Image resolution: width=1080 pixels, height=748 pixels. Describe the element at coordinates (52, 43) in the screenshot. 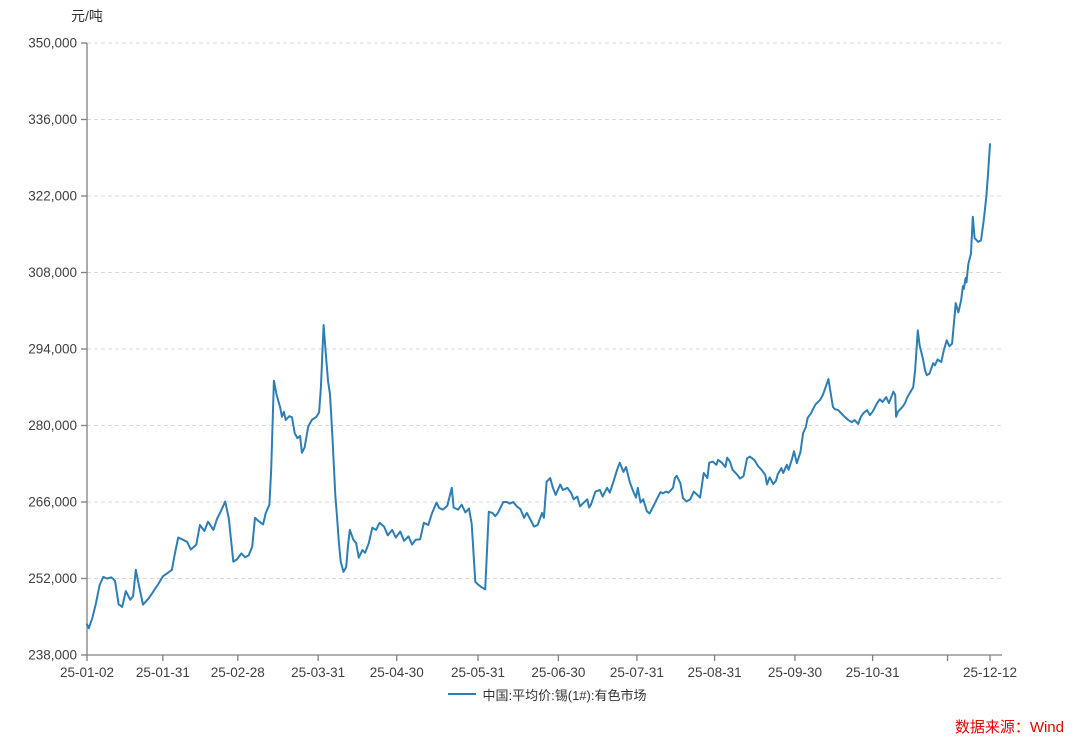

I see `y-tick-label: 350,000` at that location.